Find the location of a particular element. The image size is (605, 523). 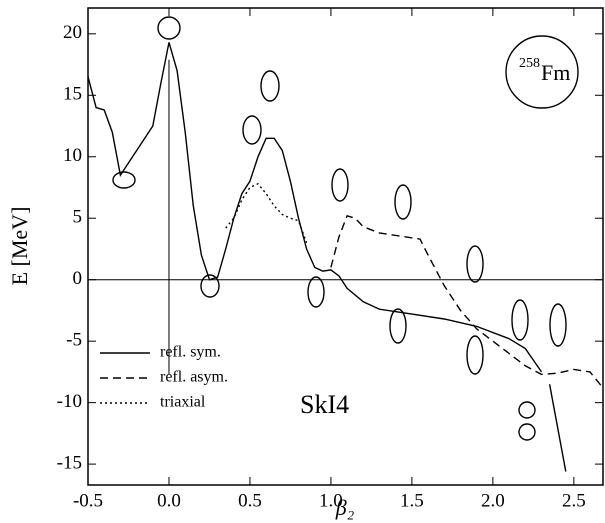

x-tick-label: 0.5 is located at coordinates (250, 500).